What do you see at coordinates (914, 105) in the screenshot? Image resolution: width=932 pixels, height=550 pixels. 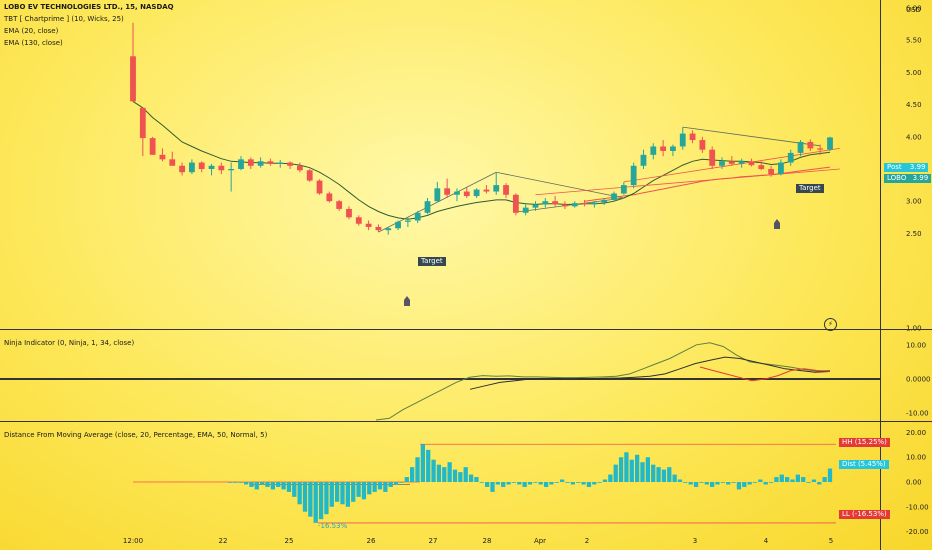 I see `price-tick-label: 4.50` at bounding box center [914, 105].